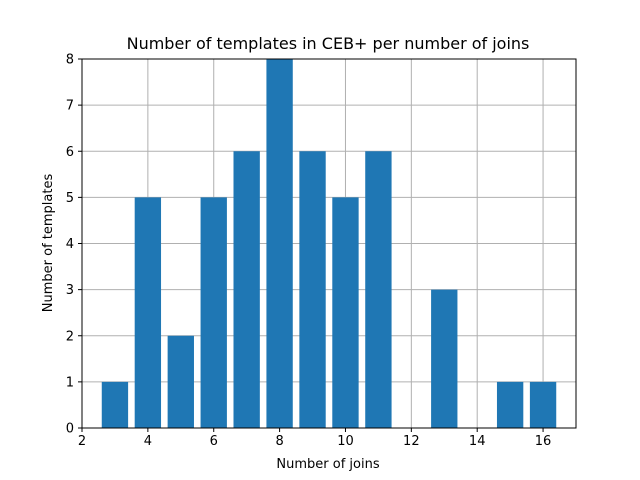  I want to click on x-axis-label: Number of joins, so click(327, 464).